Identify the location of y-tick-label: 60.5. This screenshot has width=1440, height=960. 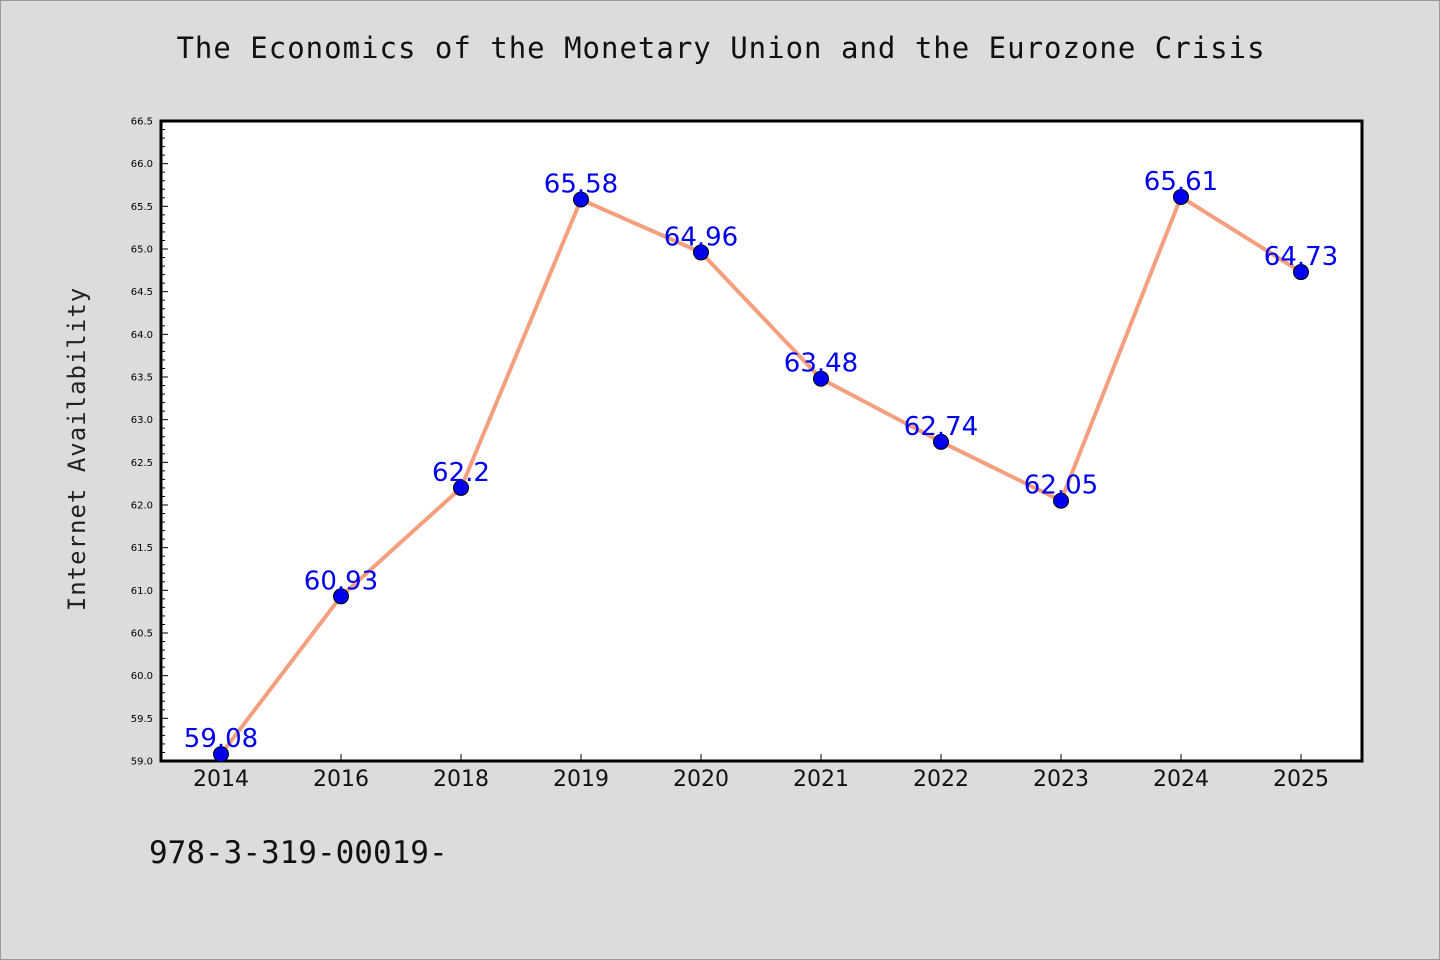
(142, 634).